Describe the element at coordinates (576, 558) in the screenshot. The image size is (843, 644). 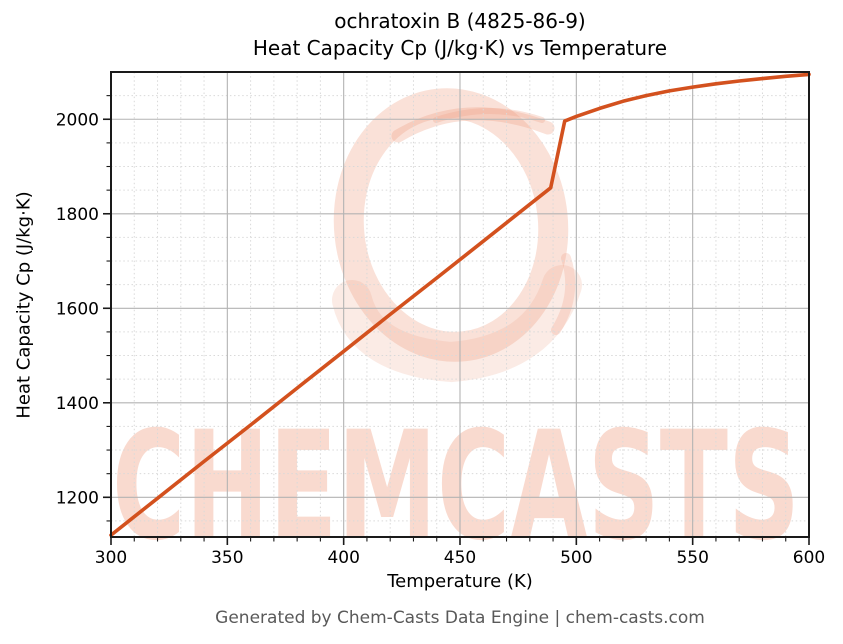
I see `svg-text: 500` at that location.